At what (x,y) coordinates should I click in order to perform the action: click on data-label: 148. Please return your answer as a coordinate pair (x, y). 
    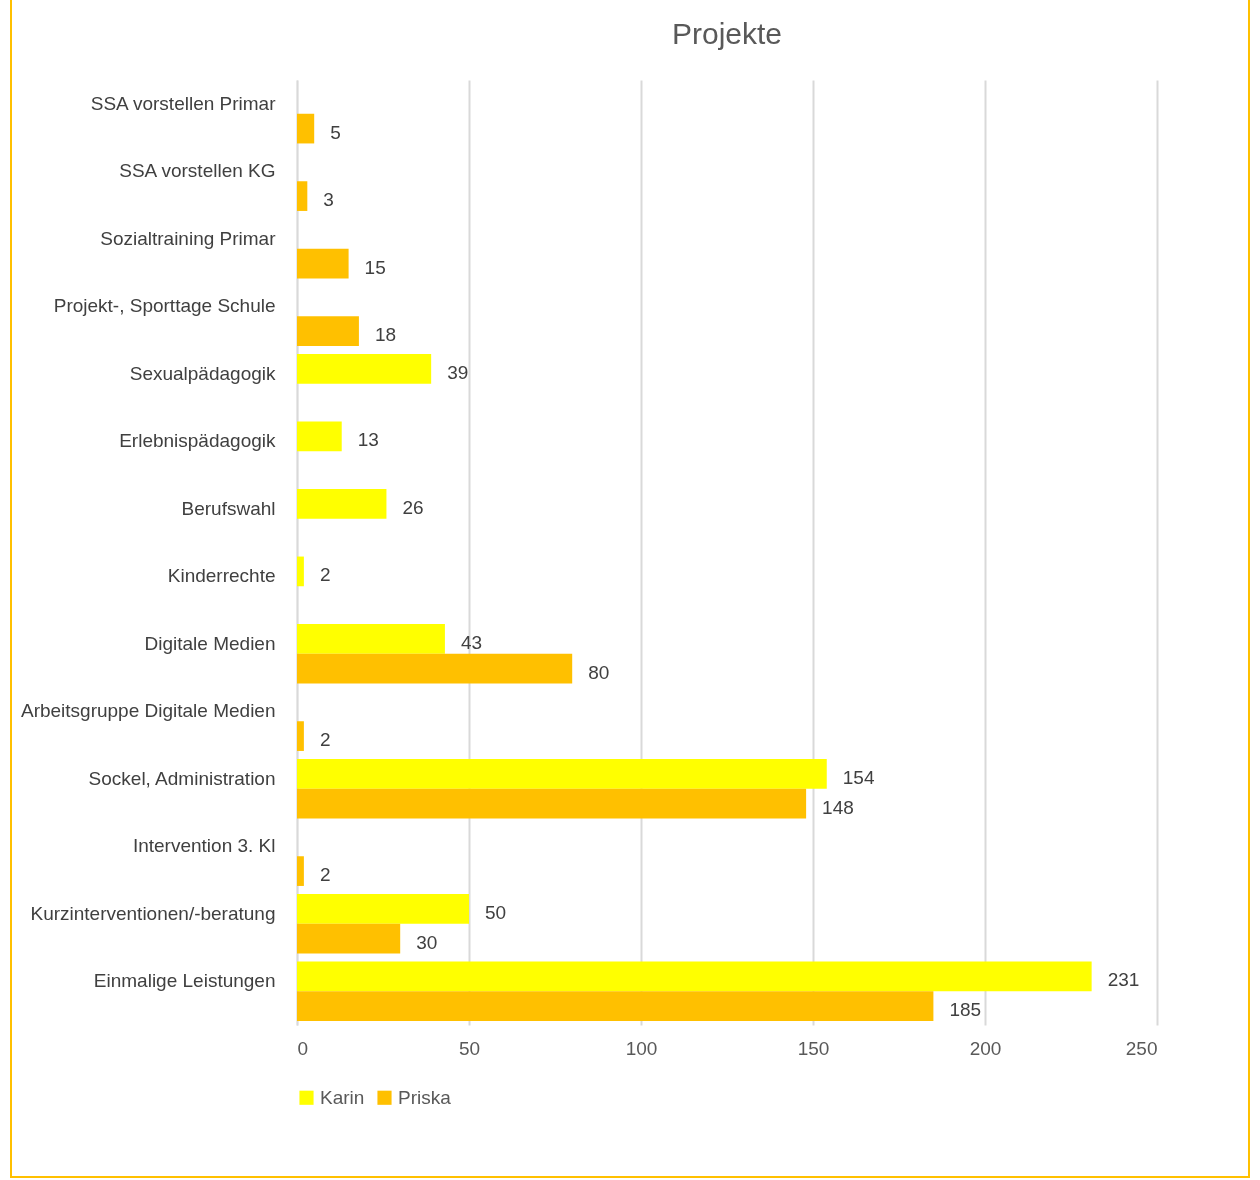
    Looking at the image, I should click on (838, 807).